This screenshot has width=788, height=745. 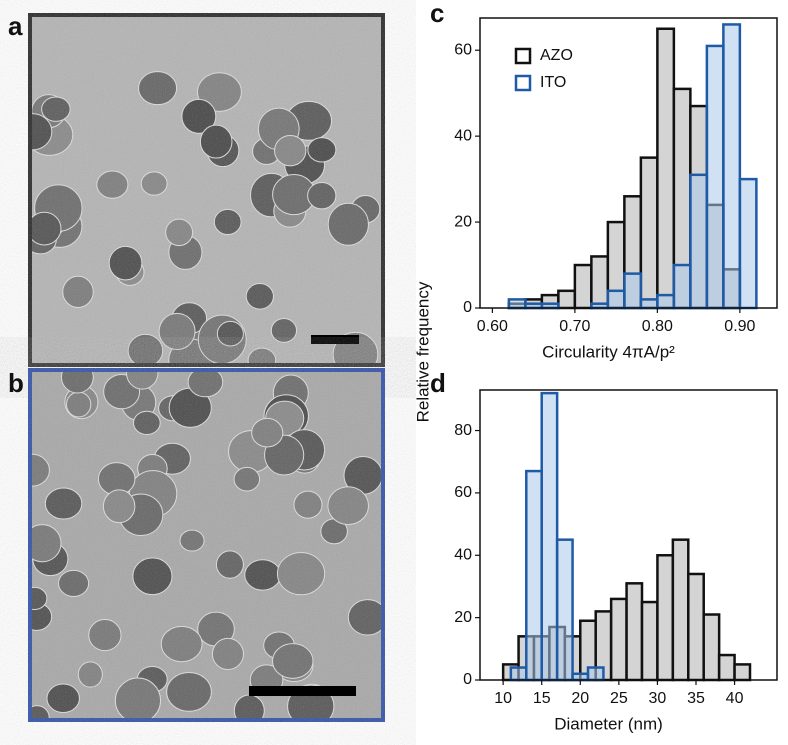 What do you see at coordinates (15, 26) in the screenshot?
I see `panel-label: a` at bounding box center [15, 26].